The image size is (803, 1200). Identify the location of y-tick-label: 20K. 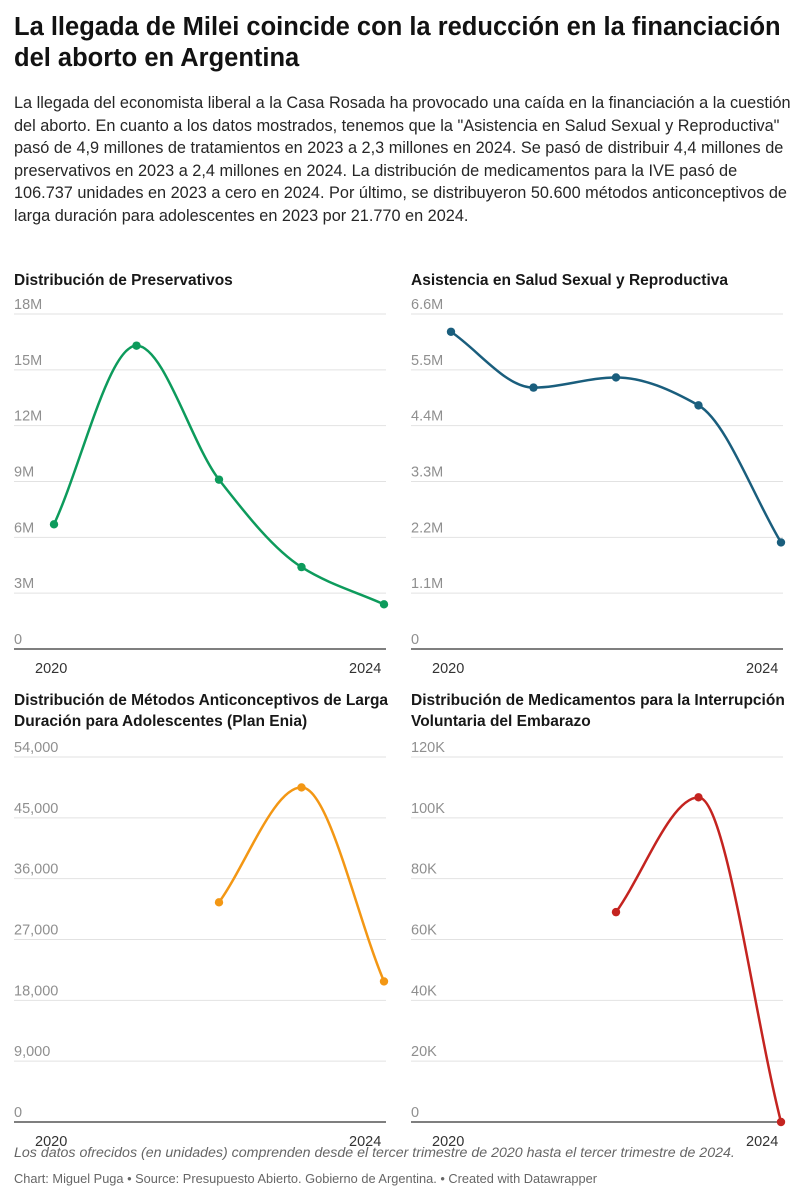
(424, 1052).